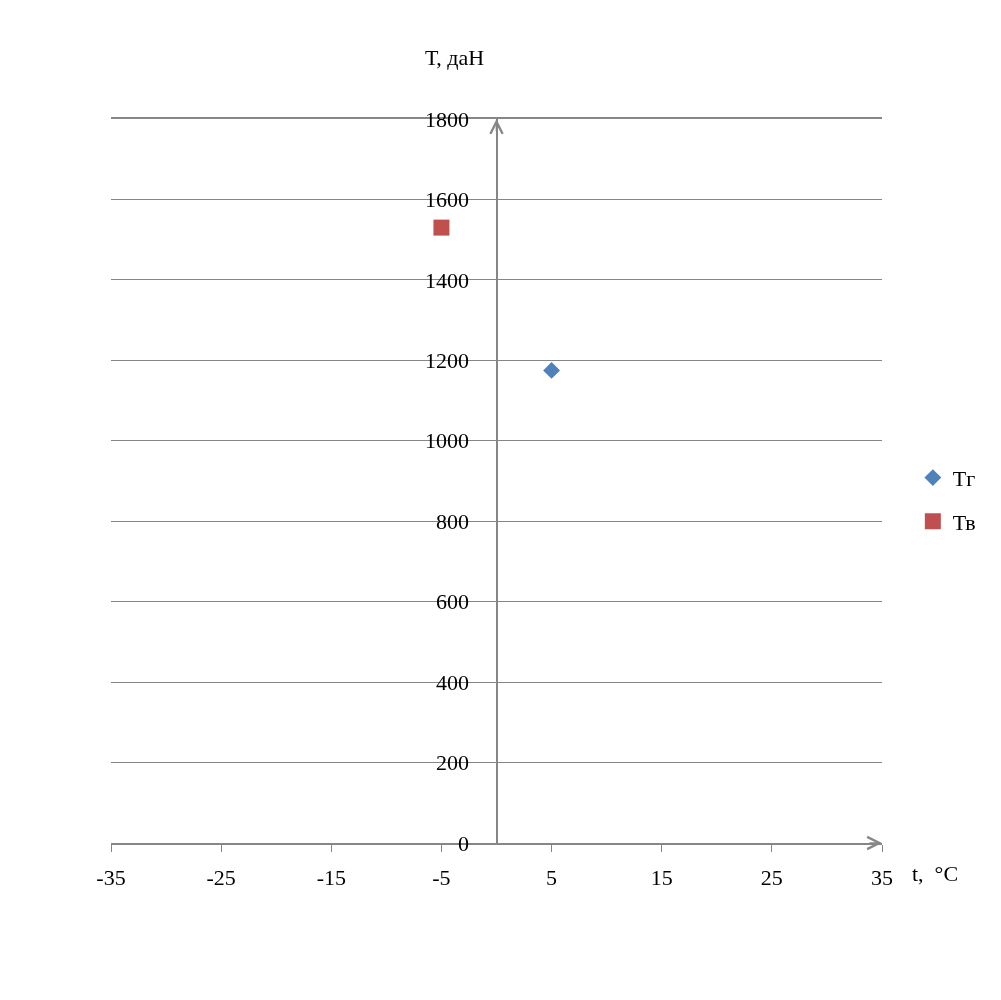 This screenshot has width=1001, height=1000. I want to click on y-tick-label: 1600, so click(447, 200).